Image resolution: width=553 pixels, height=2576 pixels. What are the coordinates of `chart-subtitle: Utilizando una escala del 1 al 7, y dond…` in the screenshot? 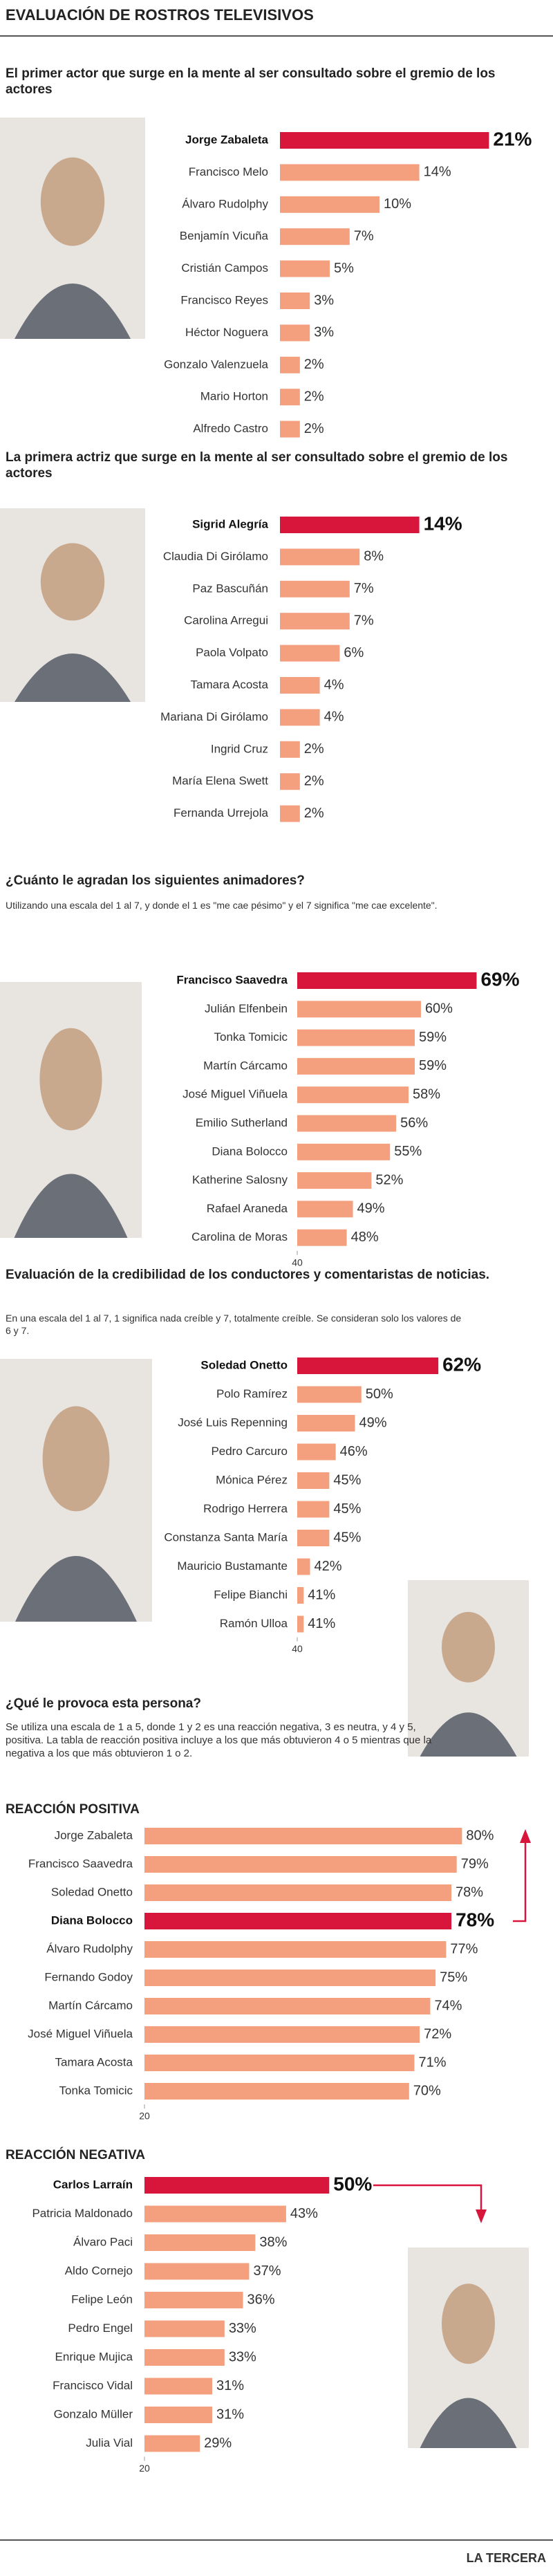 It's located at (222, 906).